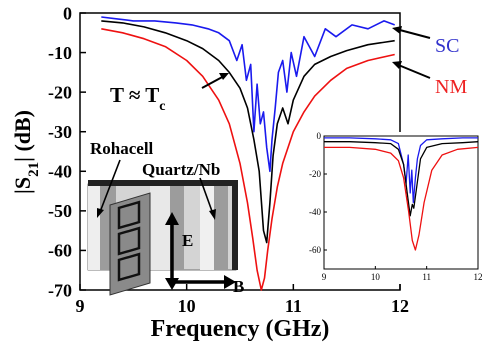  I want to click on inset-y-tick-label: 0, so click(319, 136).